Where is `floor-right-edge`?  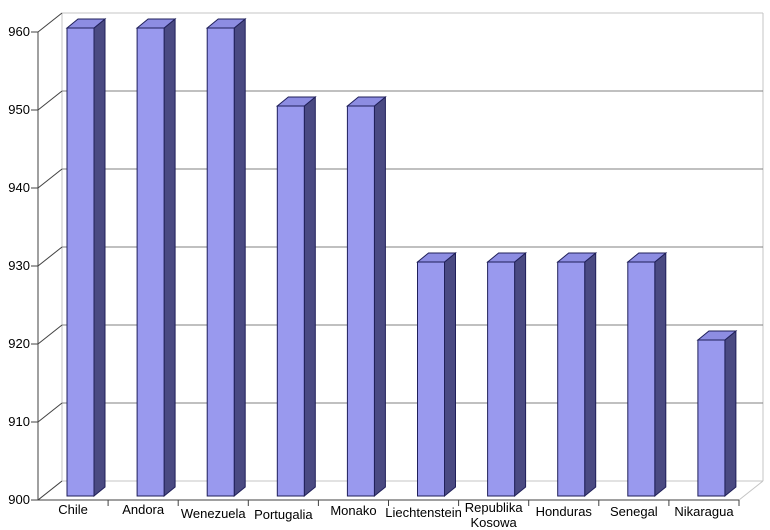 floor-right-edge is located at coordinates (751, 490).